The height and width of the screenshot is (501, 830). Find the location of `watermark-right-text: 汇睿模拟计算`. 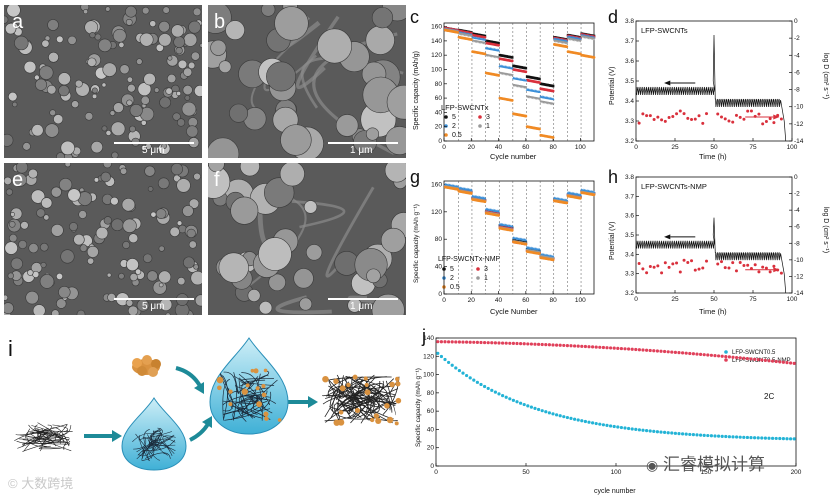

watermark-right-text: 汇睿模拟计算 is located at coordinates (713, 464).